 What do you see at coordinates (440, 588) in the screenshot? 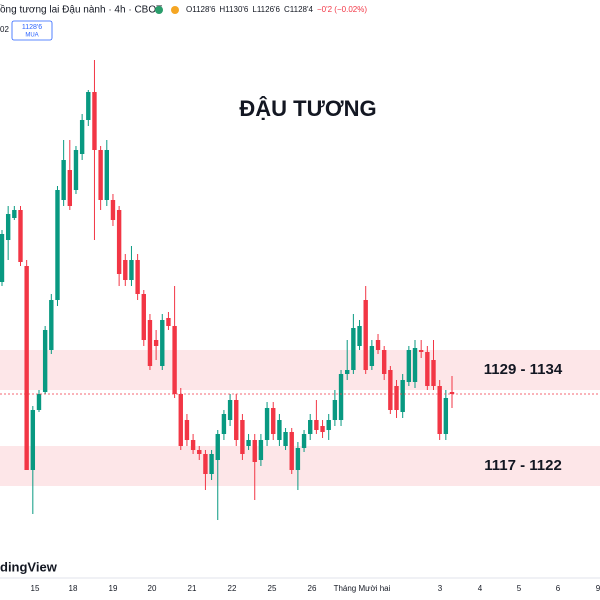
I see `x-tick-label: 3` at bounding box center [440, 588].